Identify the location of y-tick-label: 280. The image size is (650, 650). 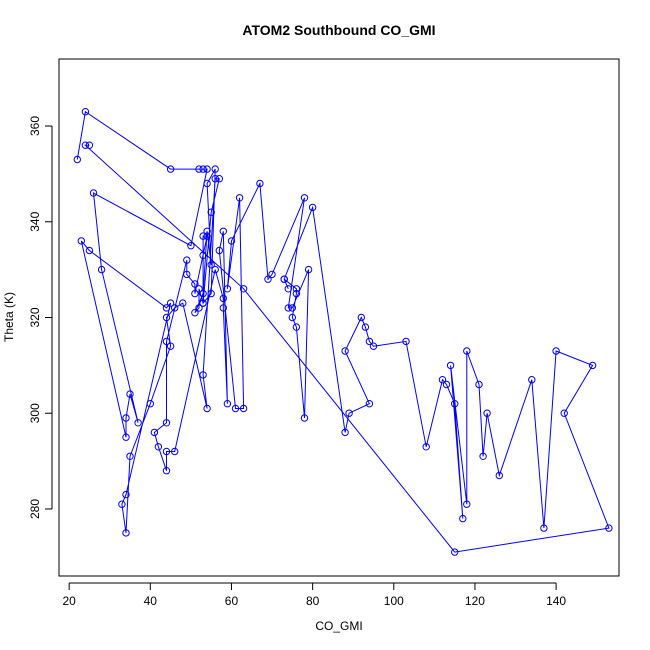
(35, 509).